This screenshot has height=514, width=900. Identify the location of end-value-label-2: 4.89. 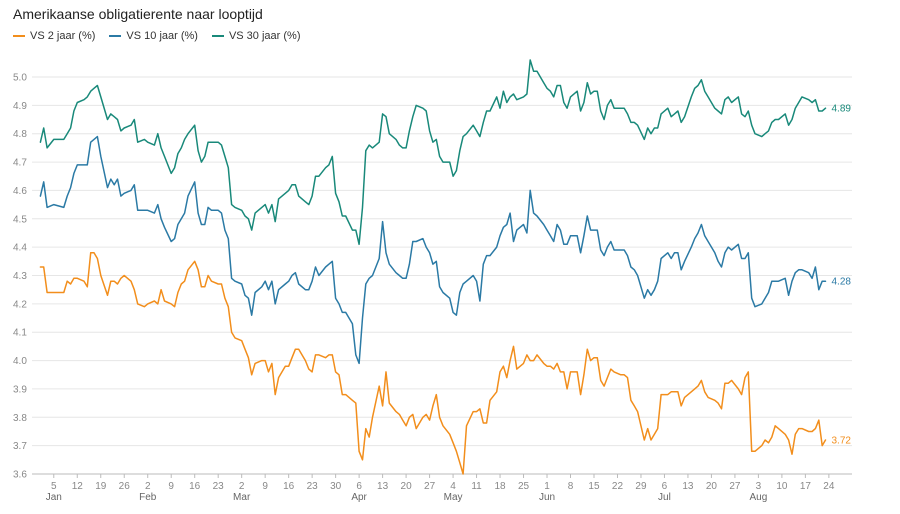
(842, 109).